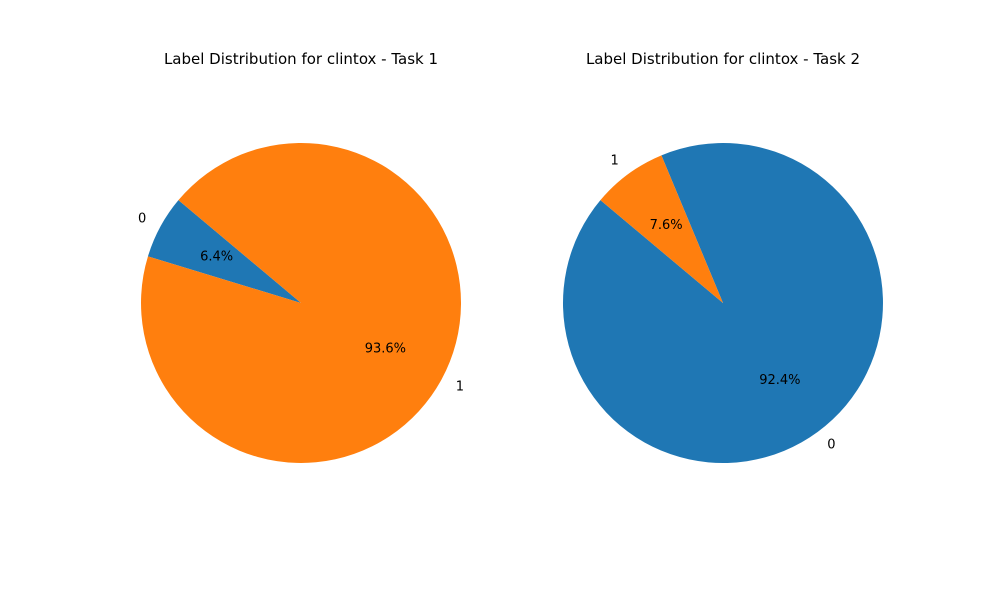 Image resolution: width=1000 pixels, height=600 pixels. Describe the element at coordinates (216, 257) in the screenshot. I see `percent-label-task-1-label-0: 6.4%` at that location.